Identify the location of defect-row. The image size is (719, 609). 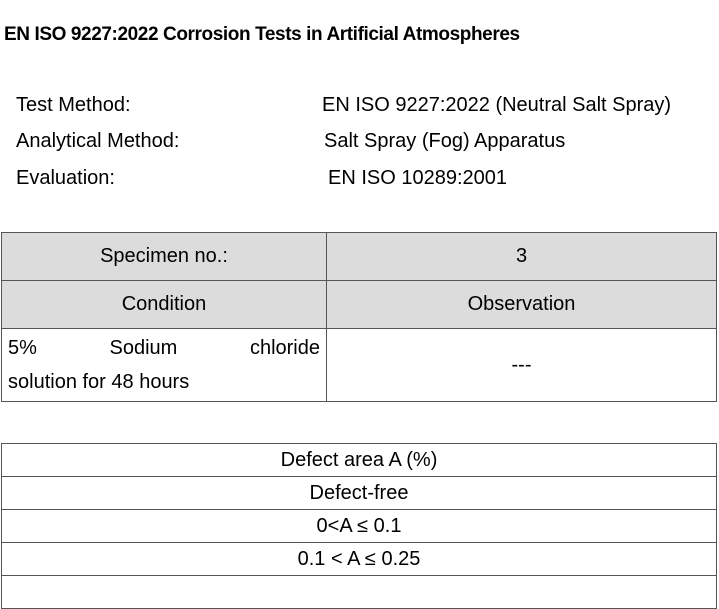
(359, 592).